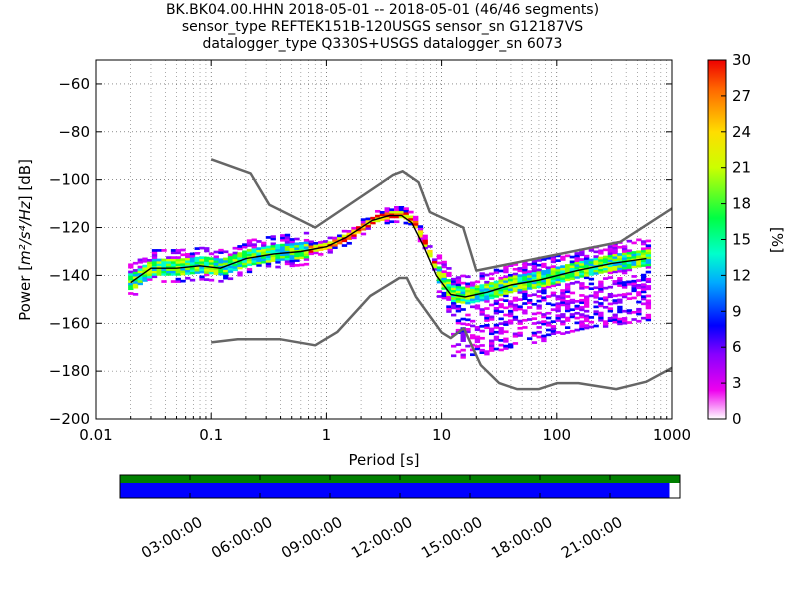 The image size is (800, 600). I want to click on timeline-psd-bar, so click(395, 490).